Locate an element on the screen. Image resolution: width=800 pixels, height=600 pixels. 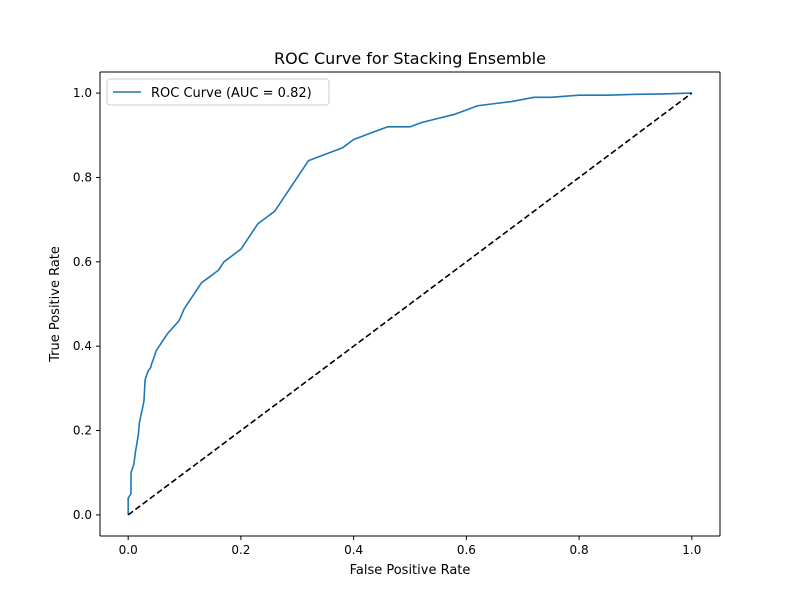
x-tick-label: 0.8 is located at coordinates (579, 550).